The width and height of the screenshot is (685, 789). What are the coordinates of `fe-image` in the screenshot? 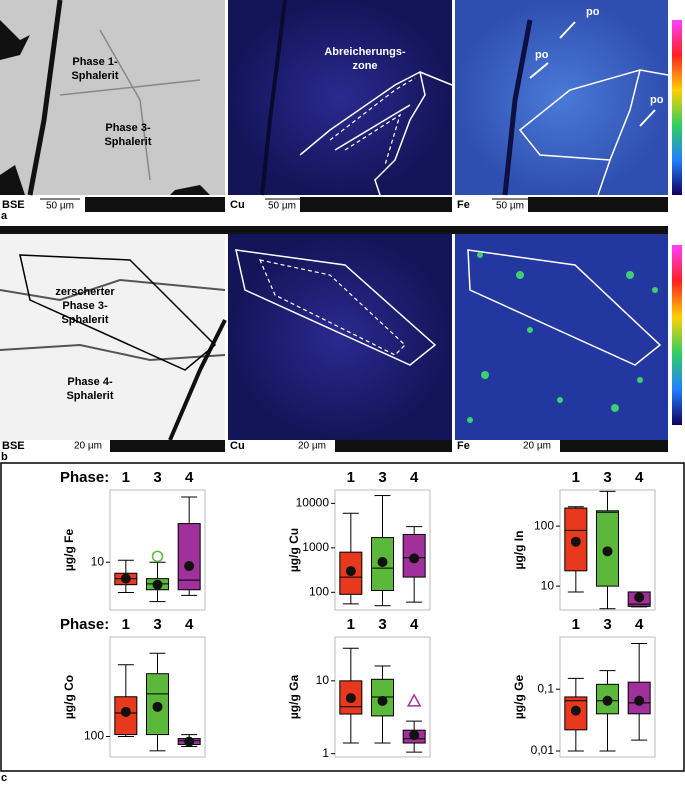 It's located at (561, 337).